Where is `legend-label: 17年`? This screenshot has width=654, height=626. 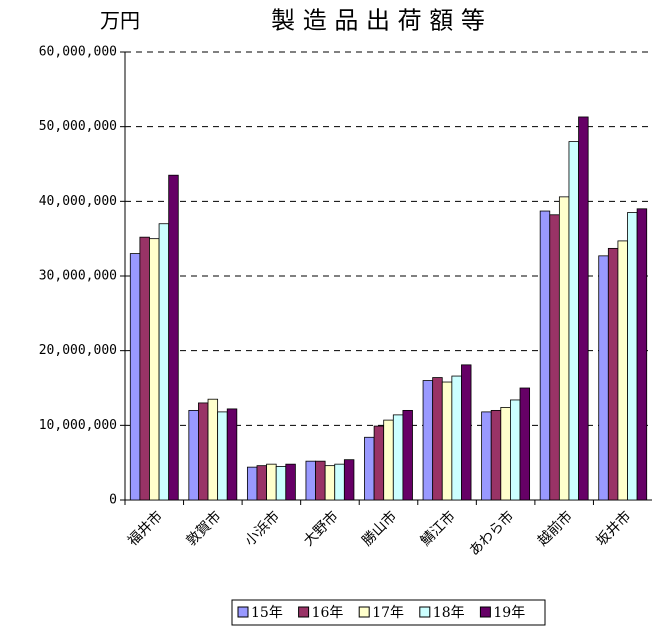 legend-label: 17年 is located at coordinates (388, 613).